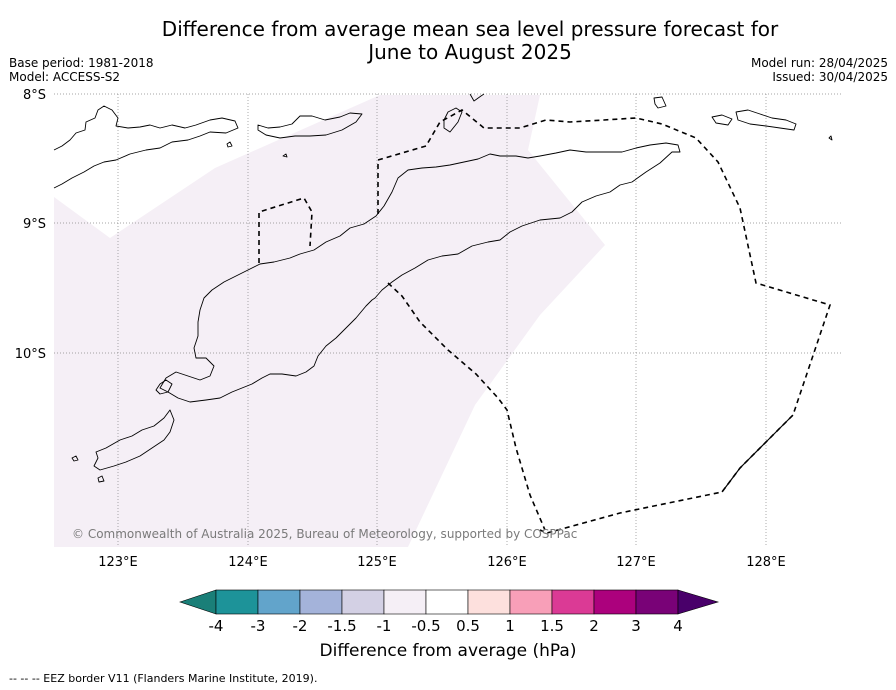 The height and width of the screenshot is (690, 896). Describe the element at coordinates (258, 626) in the screenshot. I see `colorbar-tick-label: -3` at that location.